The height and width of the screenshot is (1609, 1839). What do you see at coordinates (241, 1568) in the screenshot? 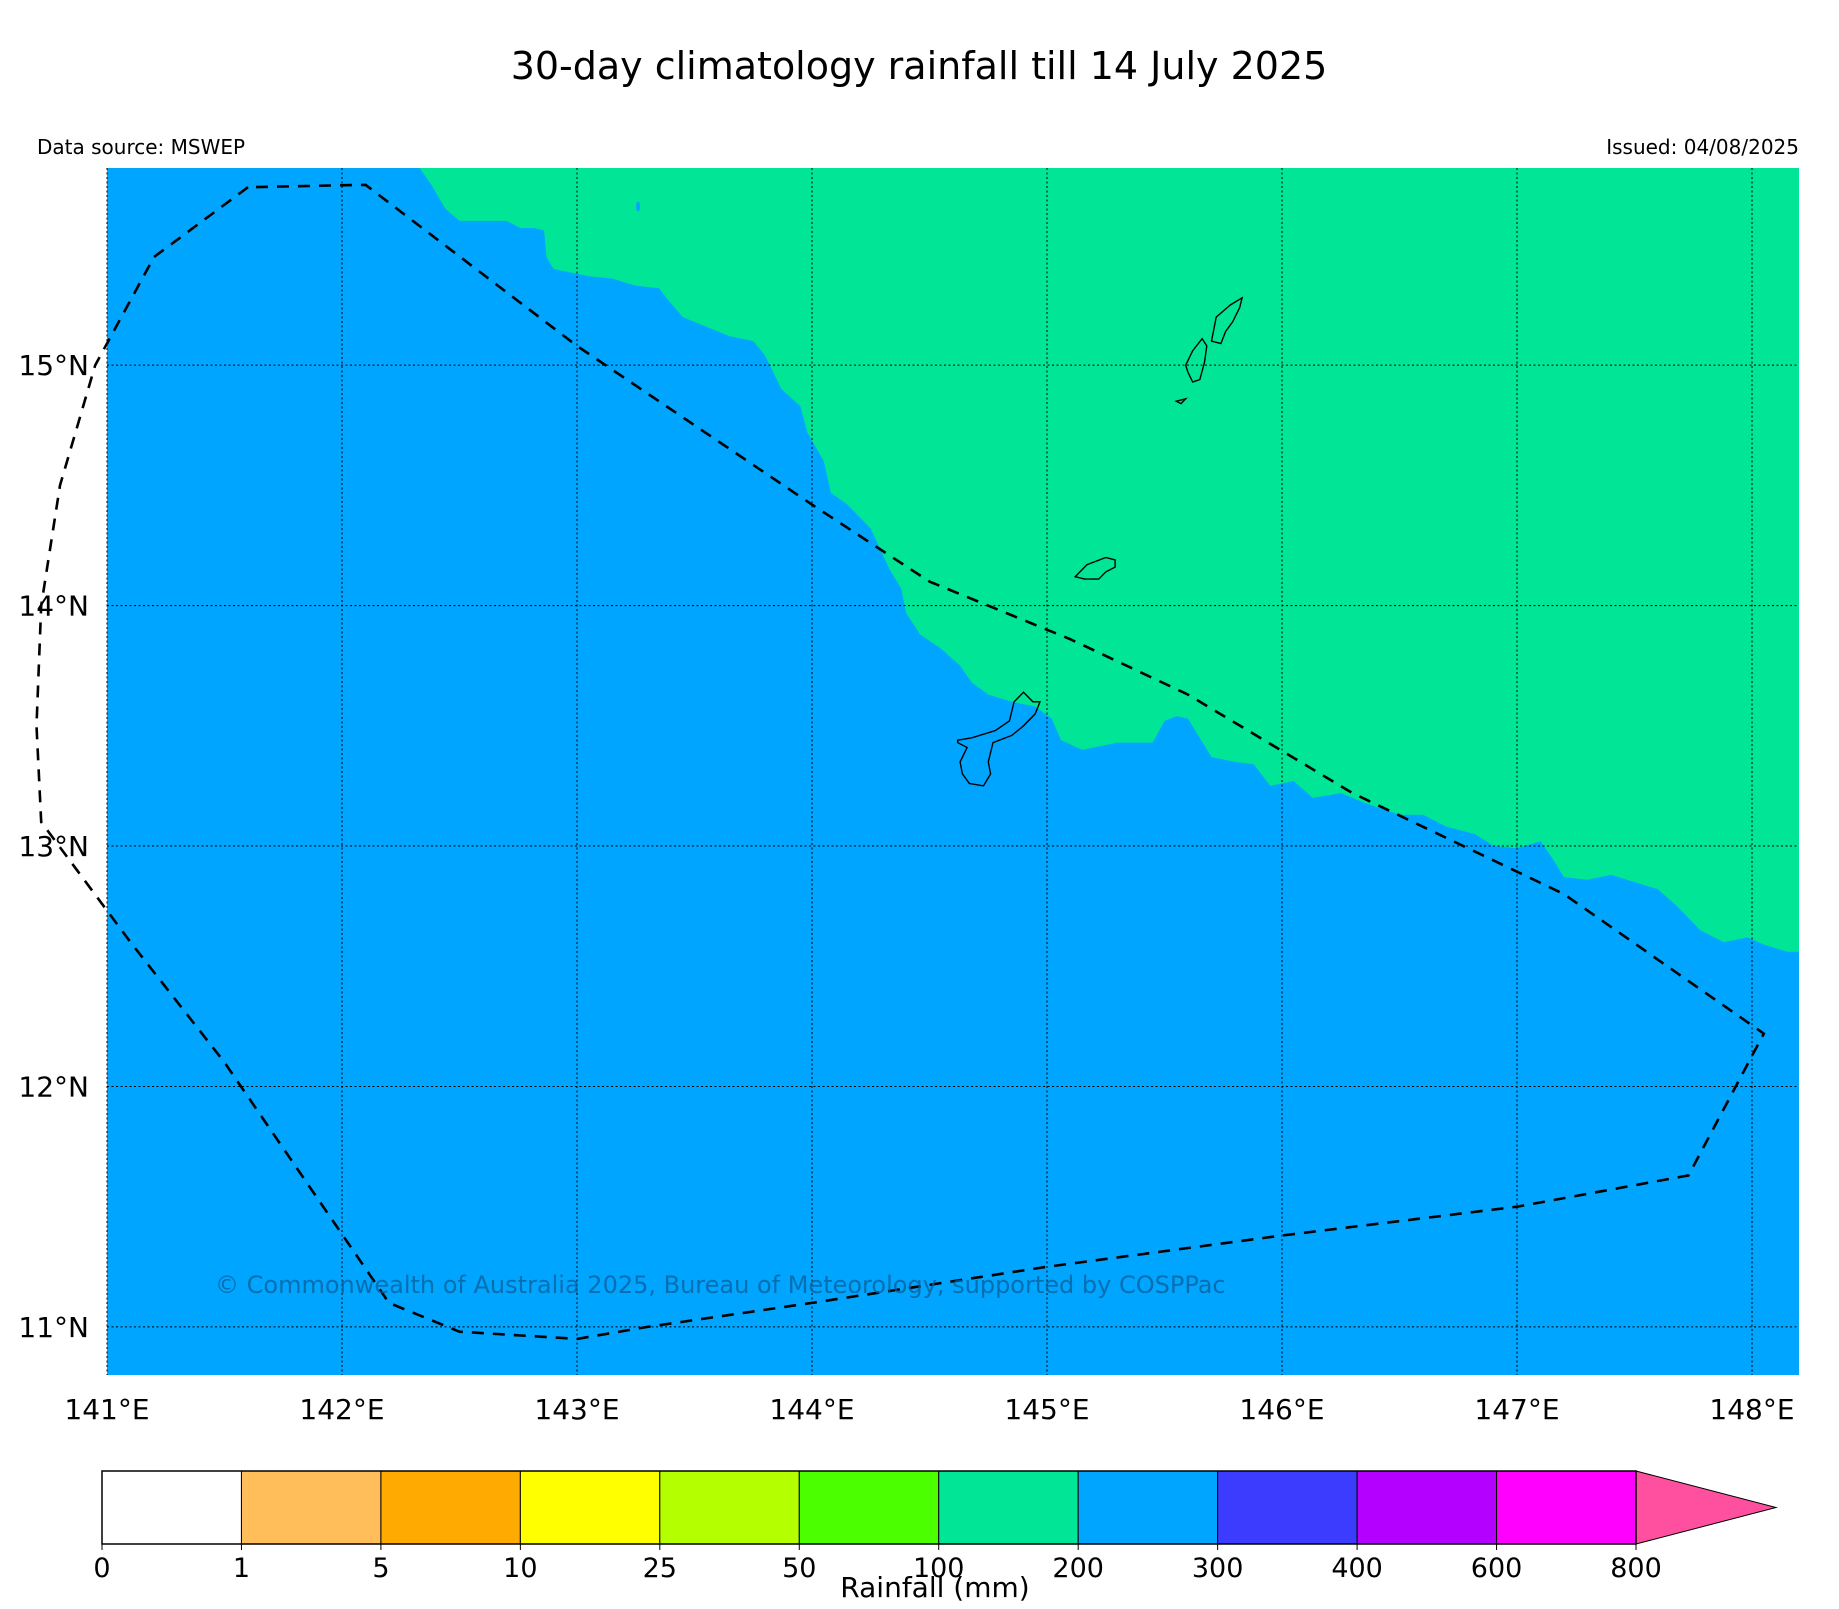
I see `colorbar-tick-label: 1` at bounding box center [241, 1568].